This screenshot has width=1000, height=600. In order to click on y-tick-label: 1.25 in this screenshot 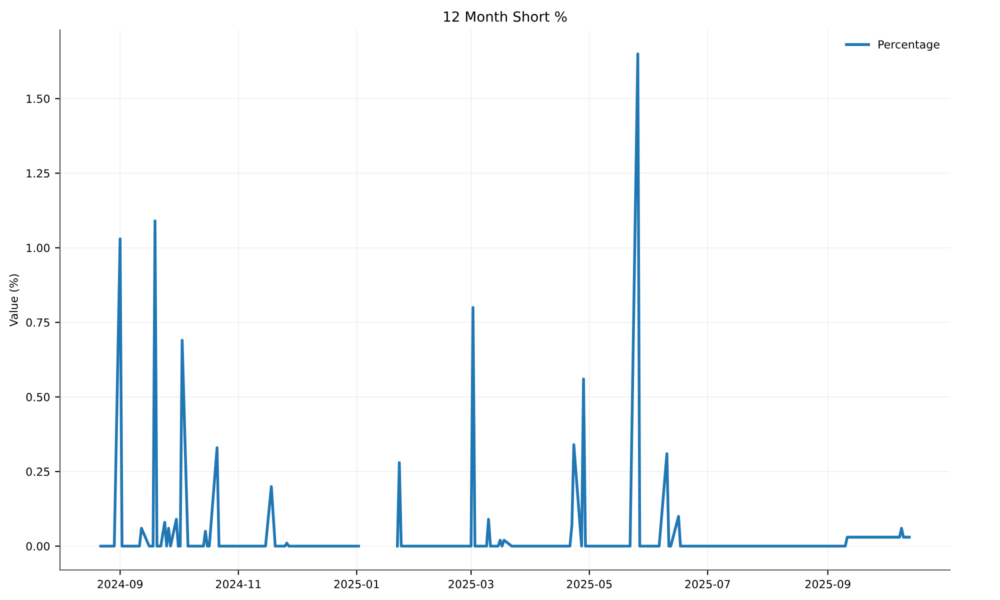, I will do `click(38, 173)`.